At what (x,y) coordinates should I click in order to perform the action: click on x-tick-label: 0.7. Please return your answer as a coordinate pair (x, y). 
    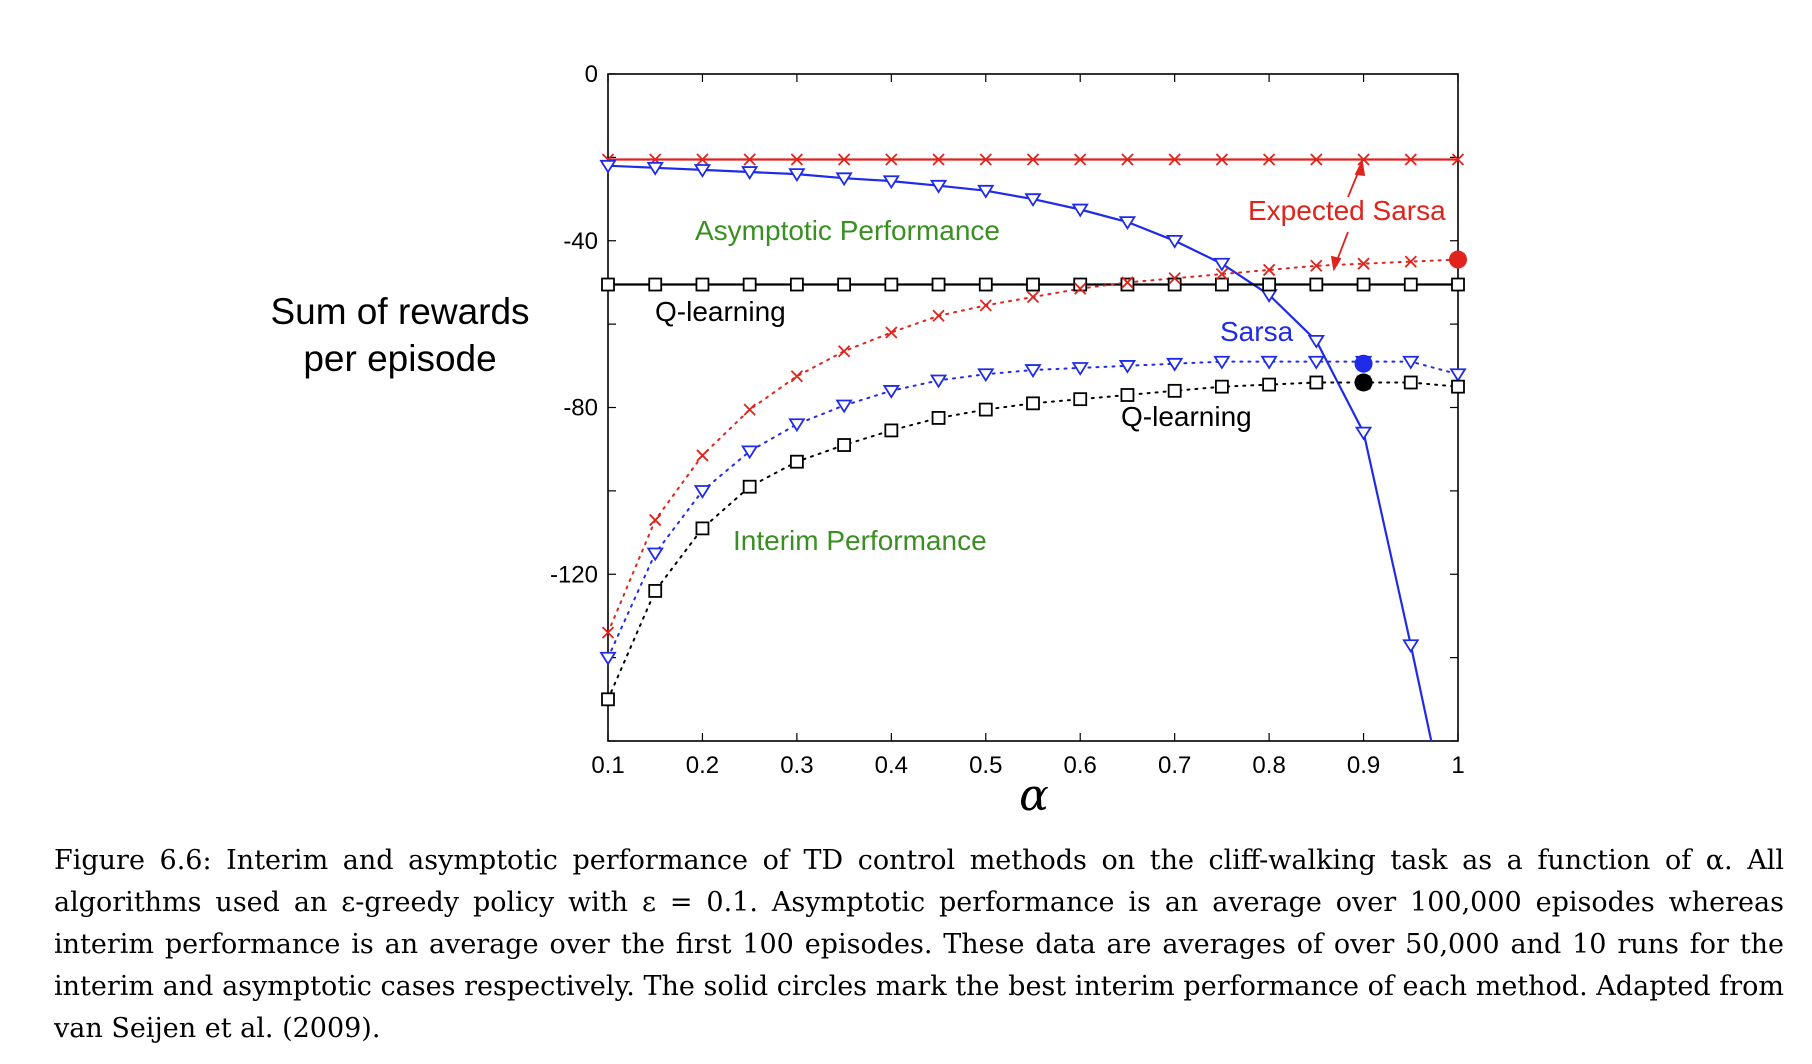
    Looking at the image, I should click on (1174, 765).